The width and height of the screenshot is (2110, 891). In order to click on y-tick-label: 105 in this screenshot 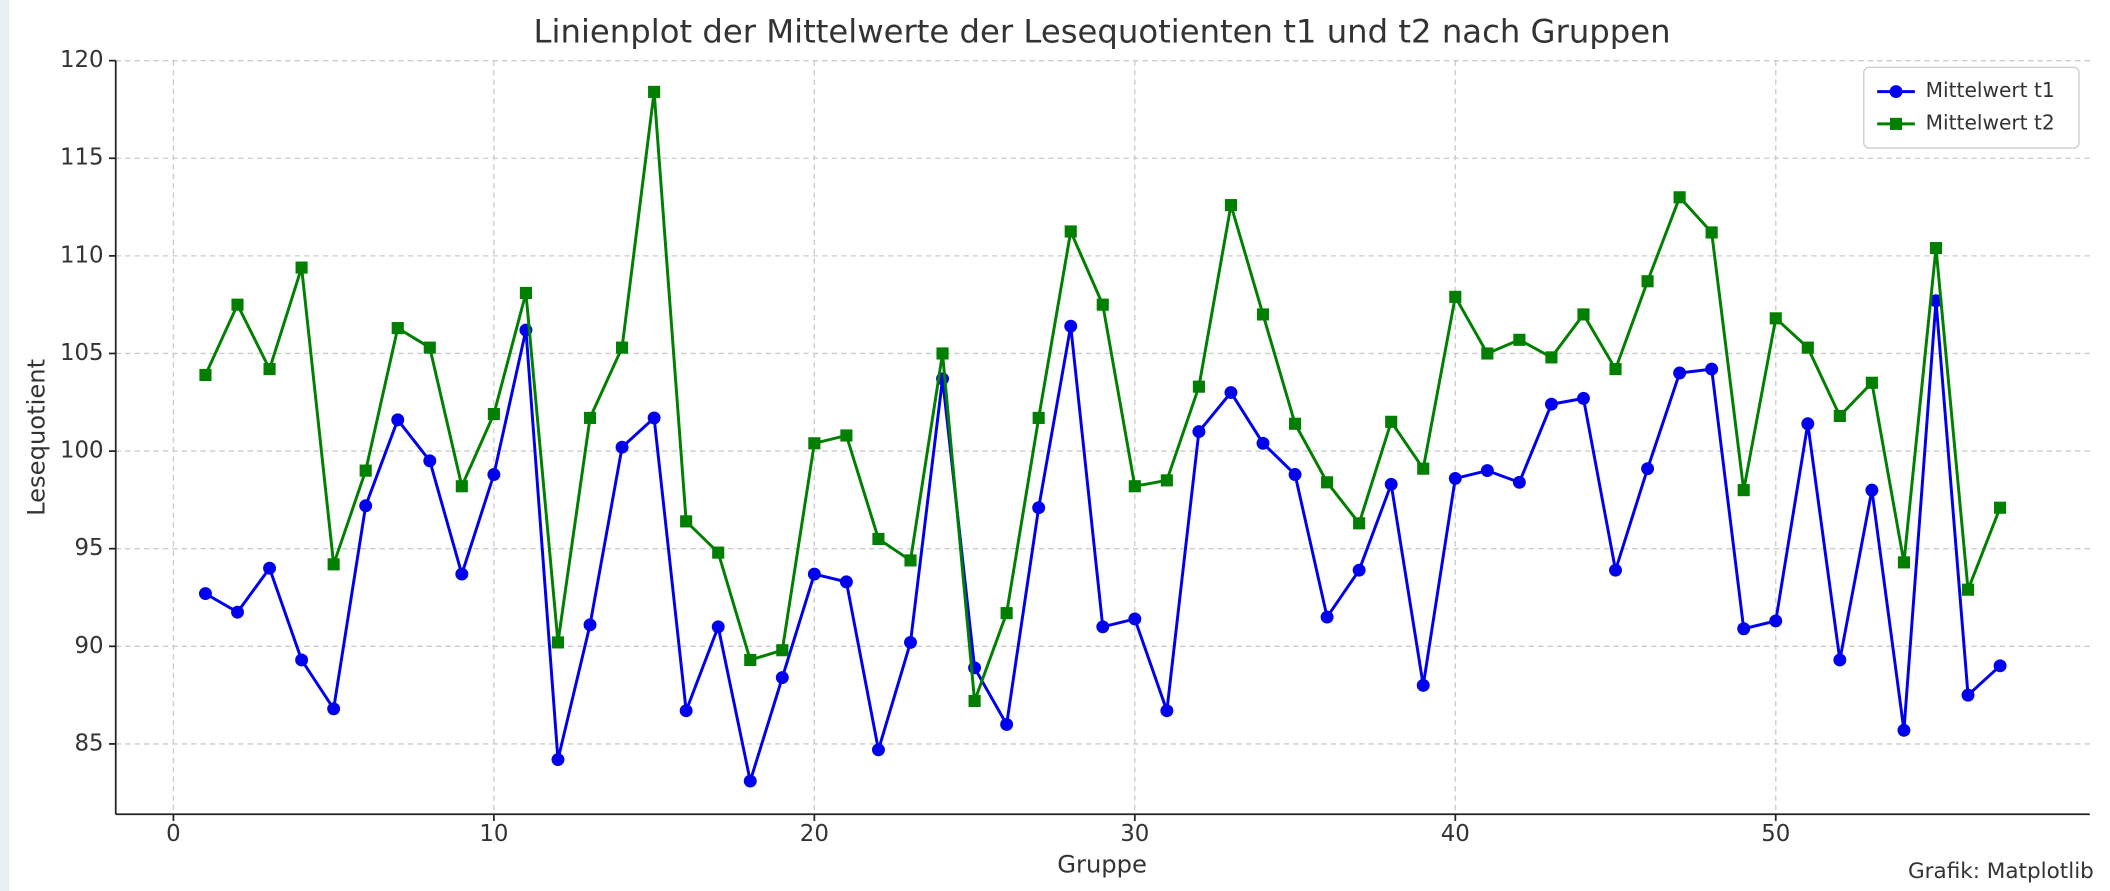, I will do `click(82, 353)`.